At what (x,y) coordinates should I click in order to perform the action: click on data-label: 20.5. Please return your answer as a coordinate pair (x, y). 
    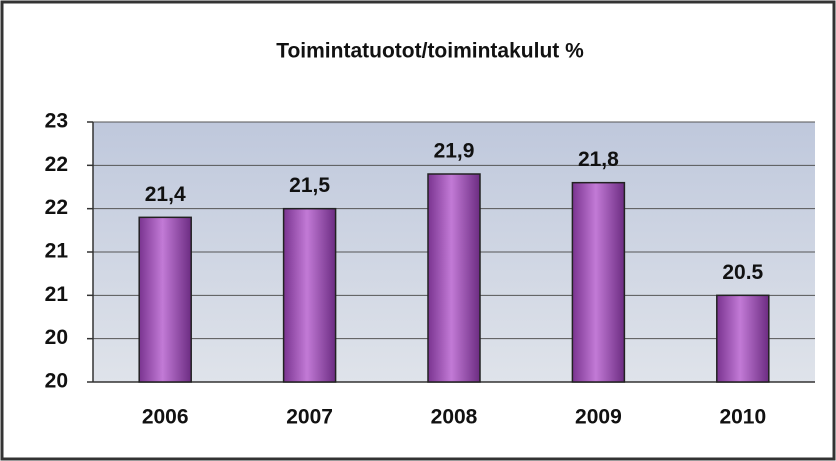
    Looking at the image, I should click on (742, 272).